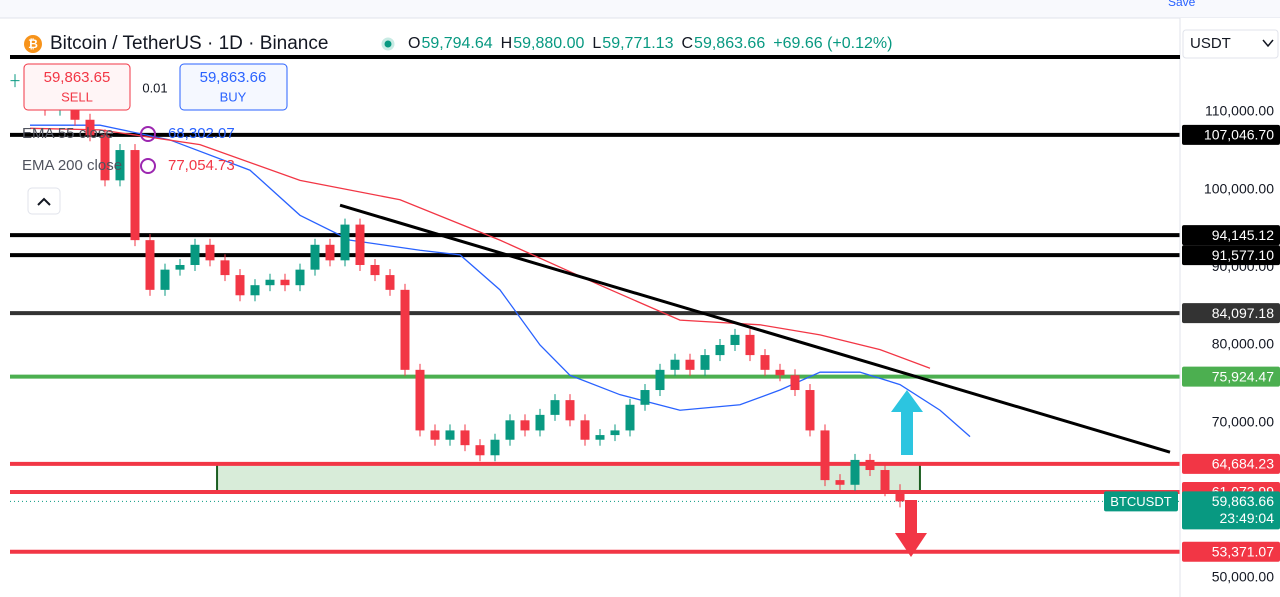 The image size is (1280, 597). Describe the element at coordinates (233, 77) in the screenshot. I see `buy-price: 59,863.66` at that location.